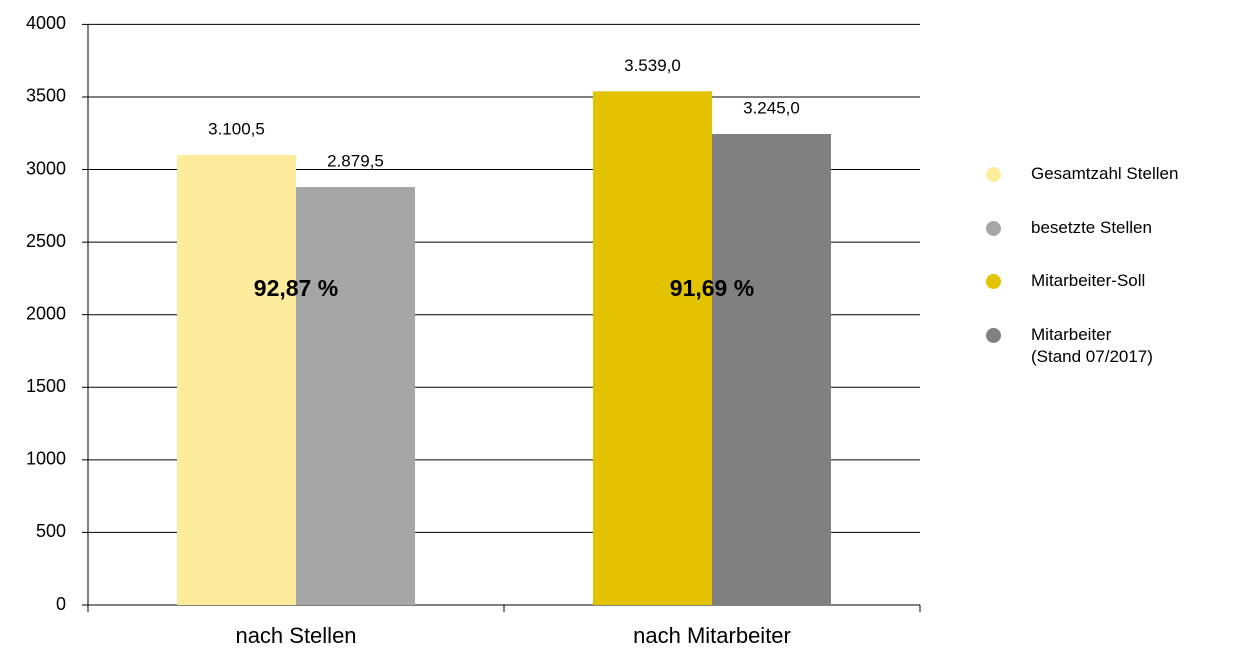 Image resolution: width=1245 pixels, height=652 pixels. Describe the element at coordinates (355, 161) in the screenshot. I see `value-label: 2.879,5` at that location.